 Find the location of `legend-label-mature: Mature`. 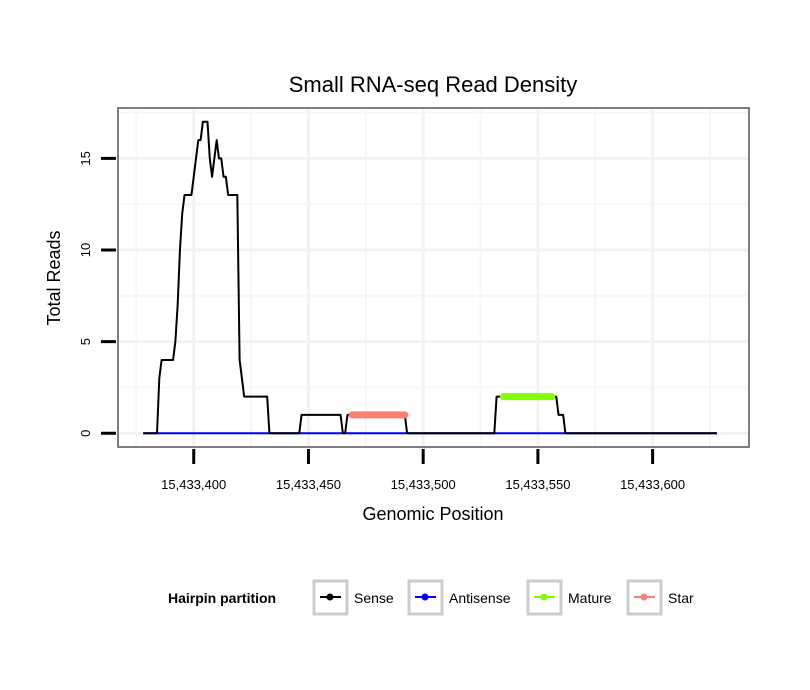

legend-label-mature: Mature is located at coordinates (590, 598).